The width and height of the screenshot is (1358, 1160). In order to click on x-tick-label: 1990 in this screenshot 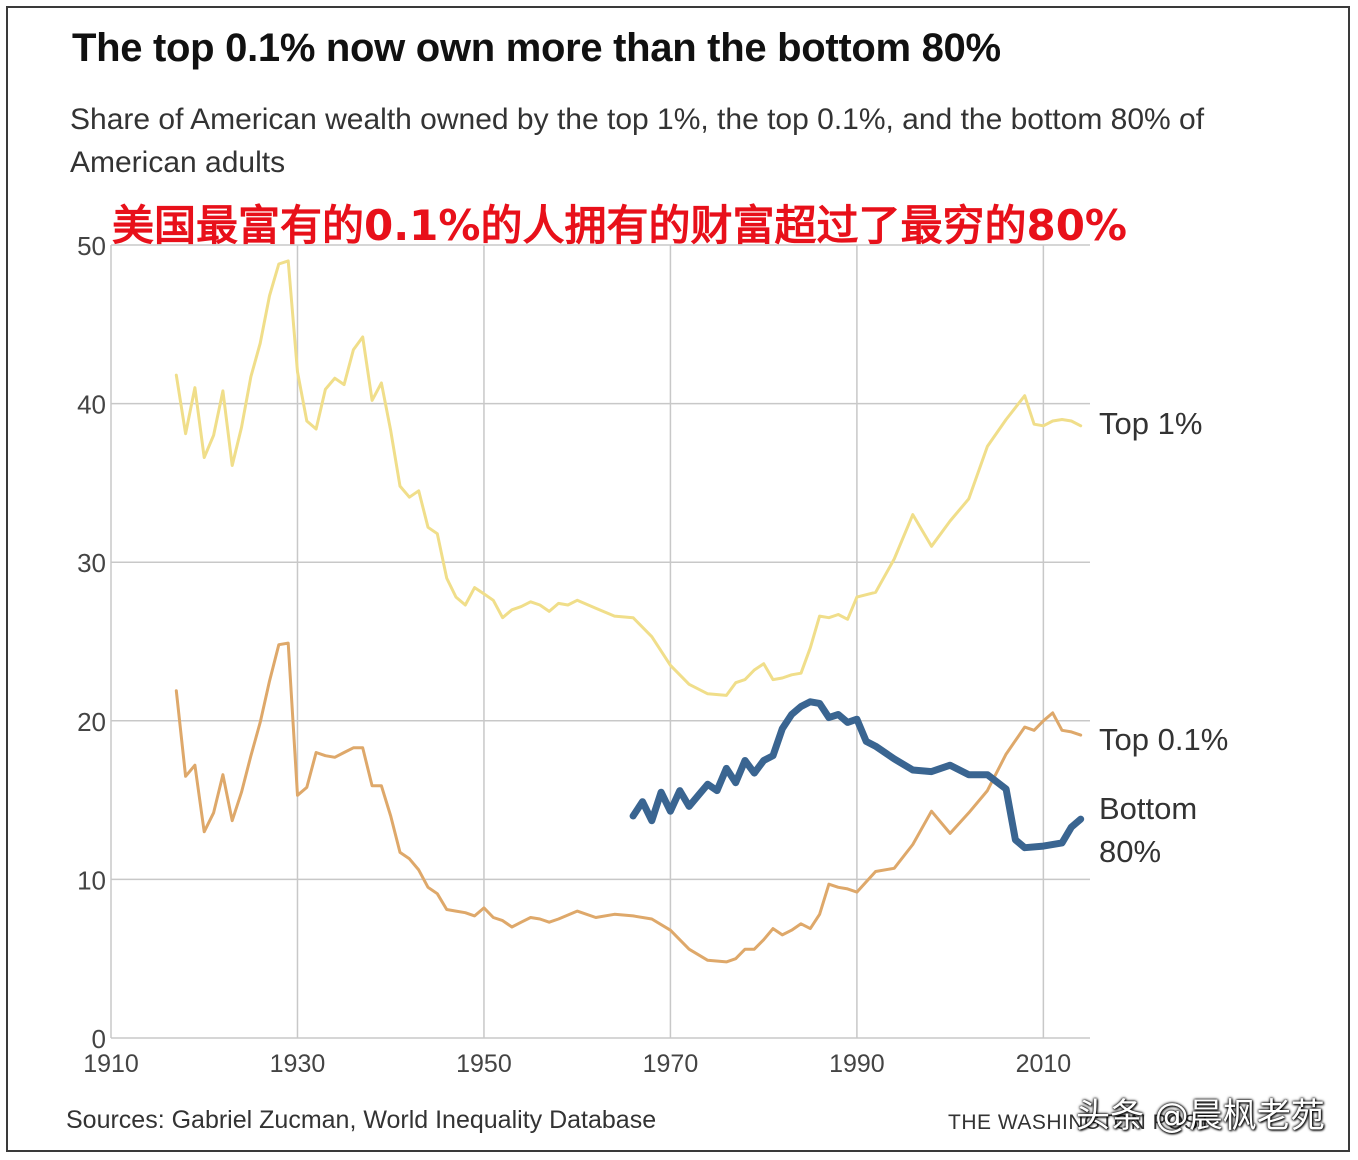, I will do `click(857, 1064)`.